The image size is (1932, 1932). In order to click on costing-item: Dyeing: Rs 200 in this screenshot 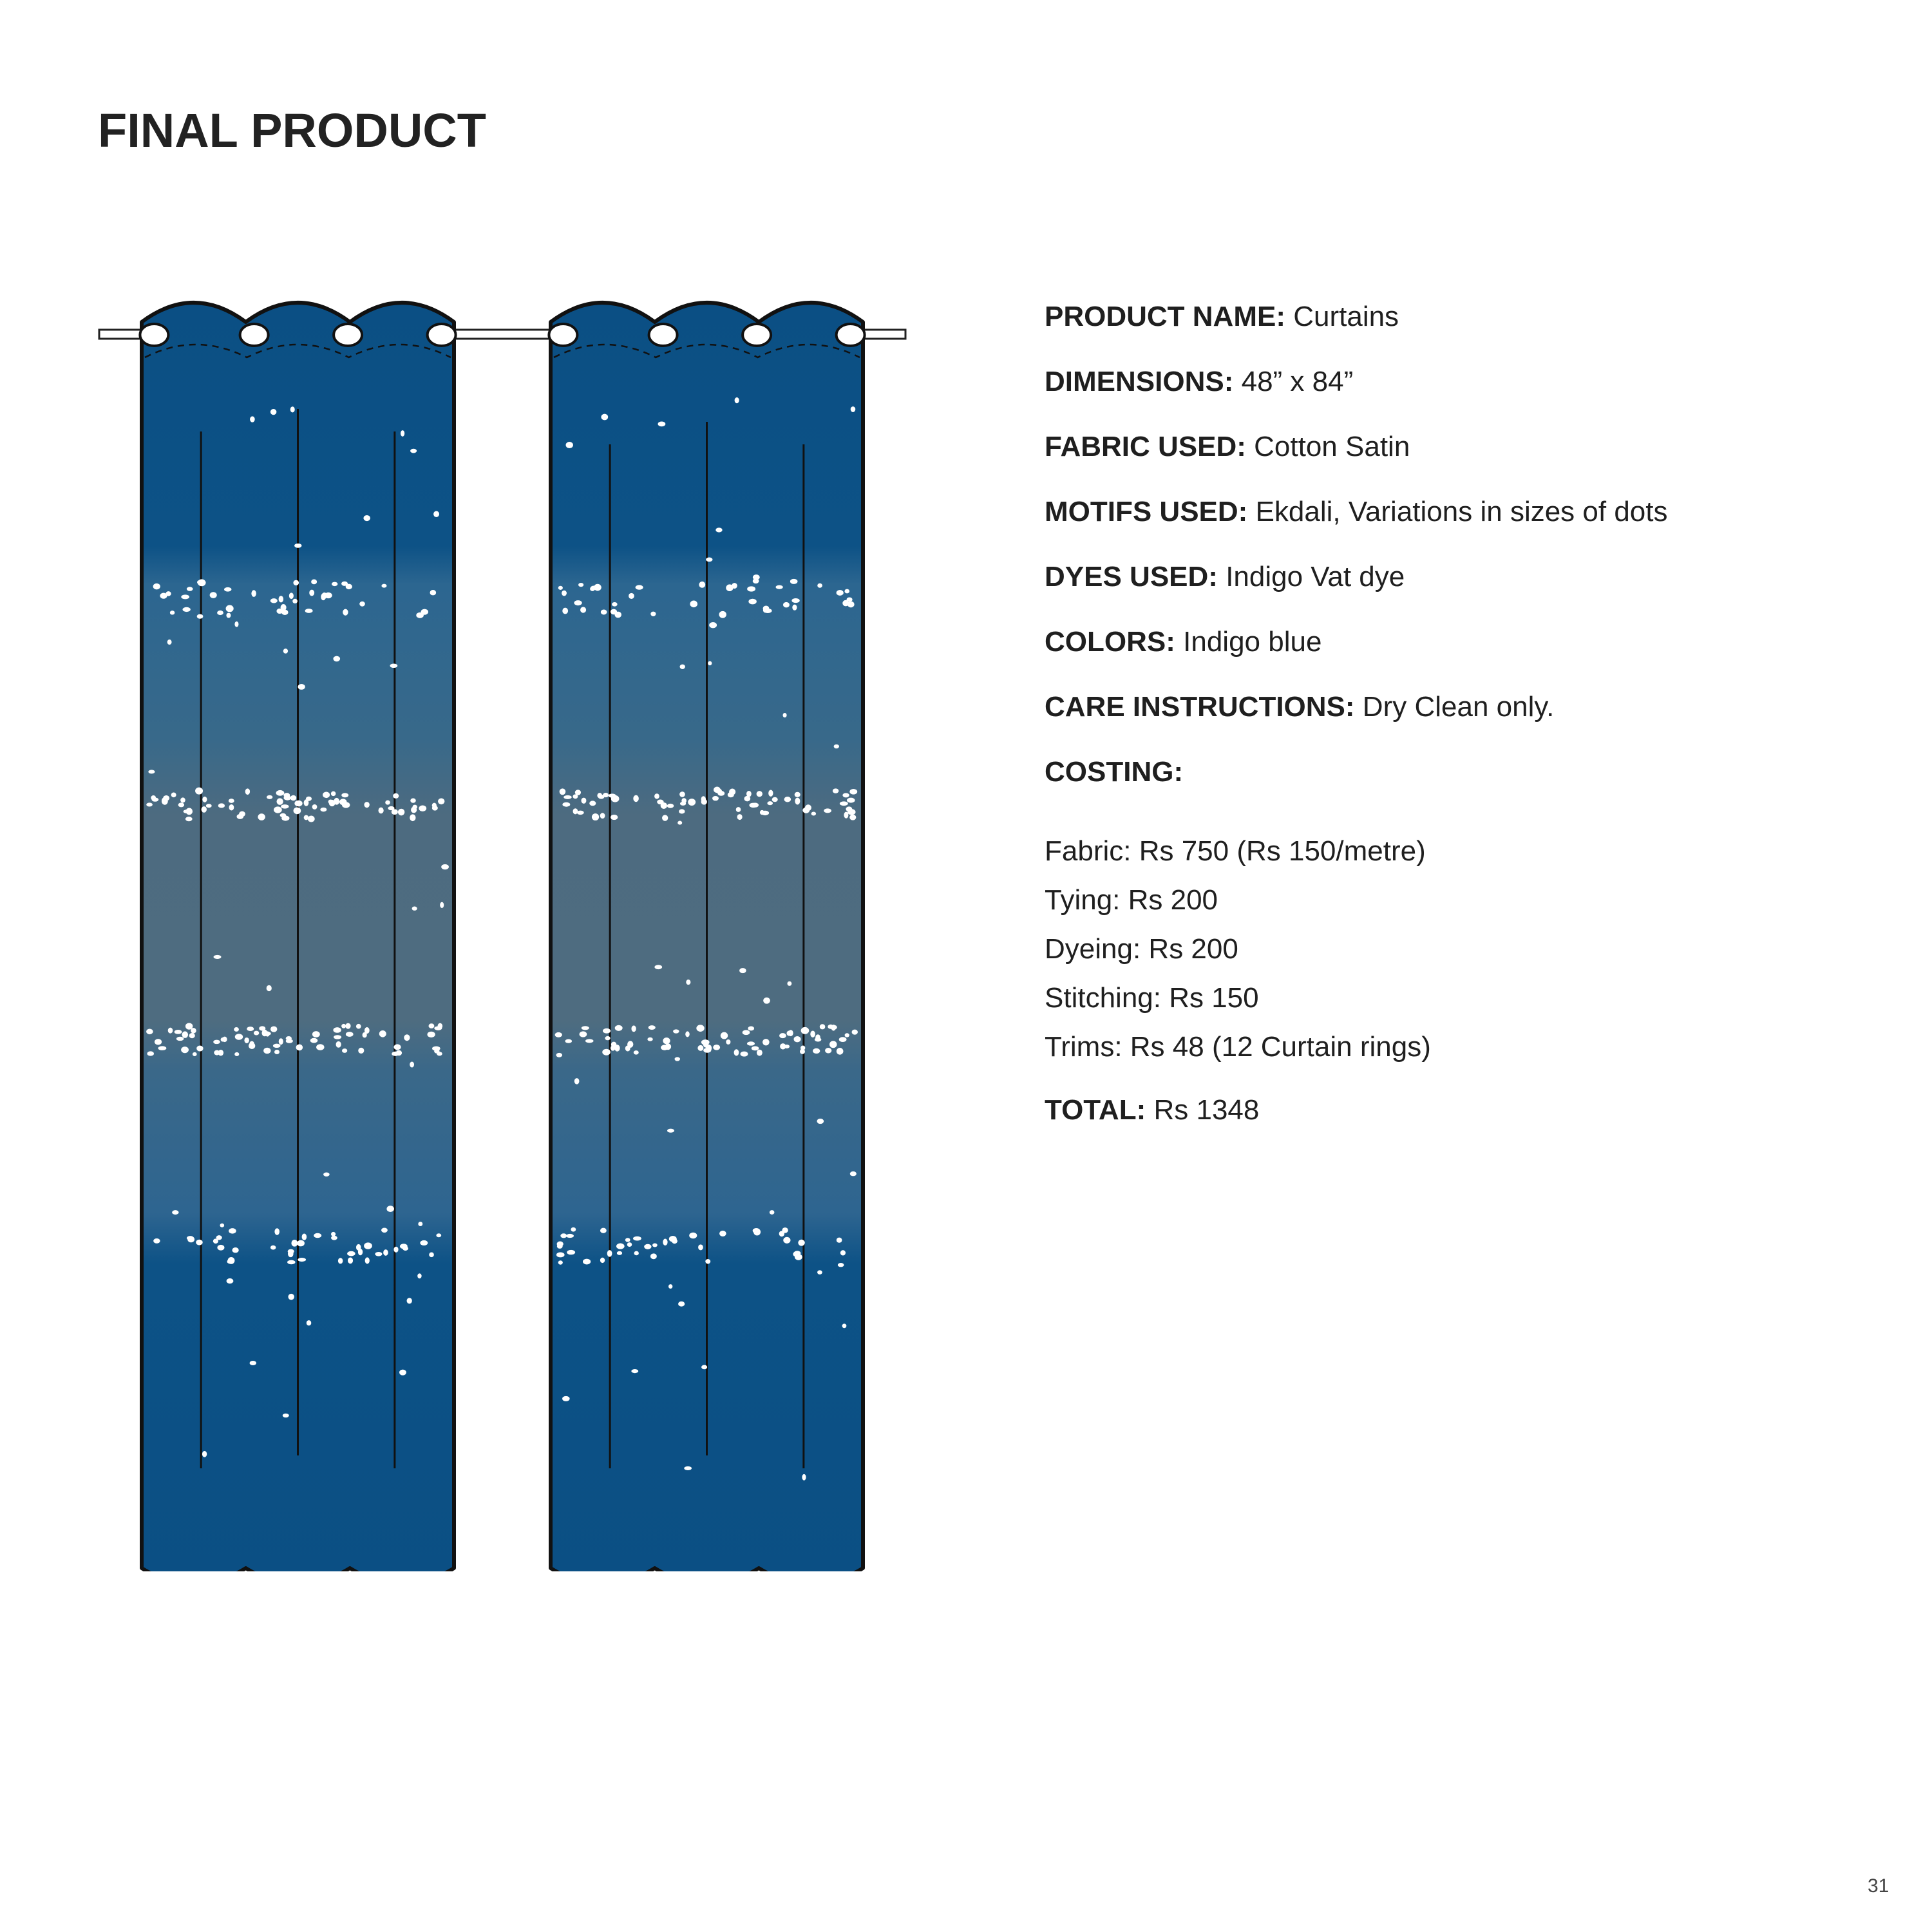, I will do `click(1141, 949)`.